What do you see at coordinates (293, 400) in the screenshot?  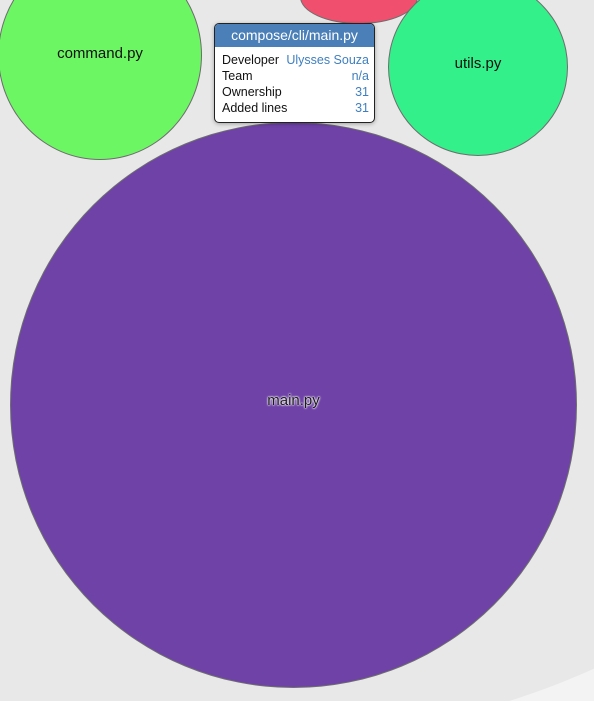 I see `bubble-label-main: main.py` at bounding box center [293, 400].